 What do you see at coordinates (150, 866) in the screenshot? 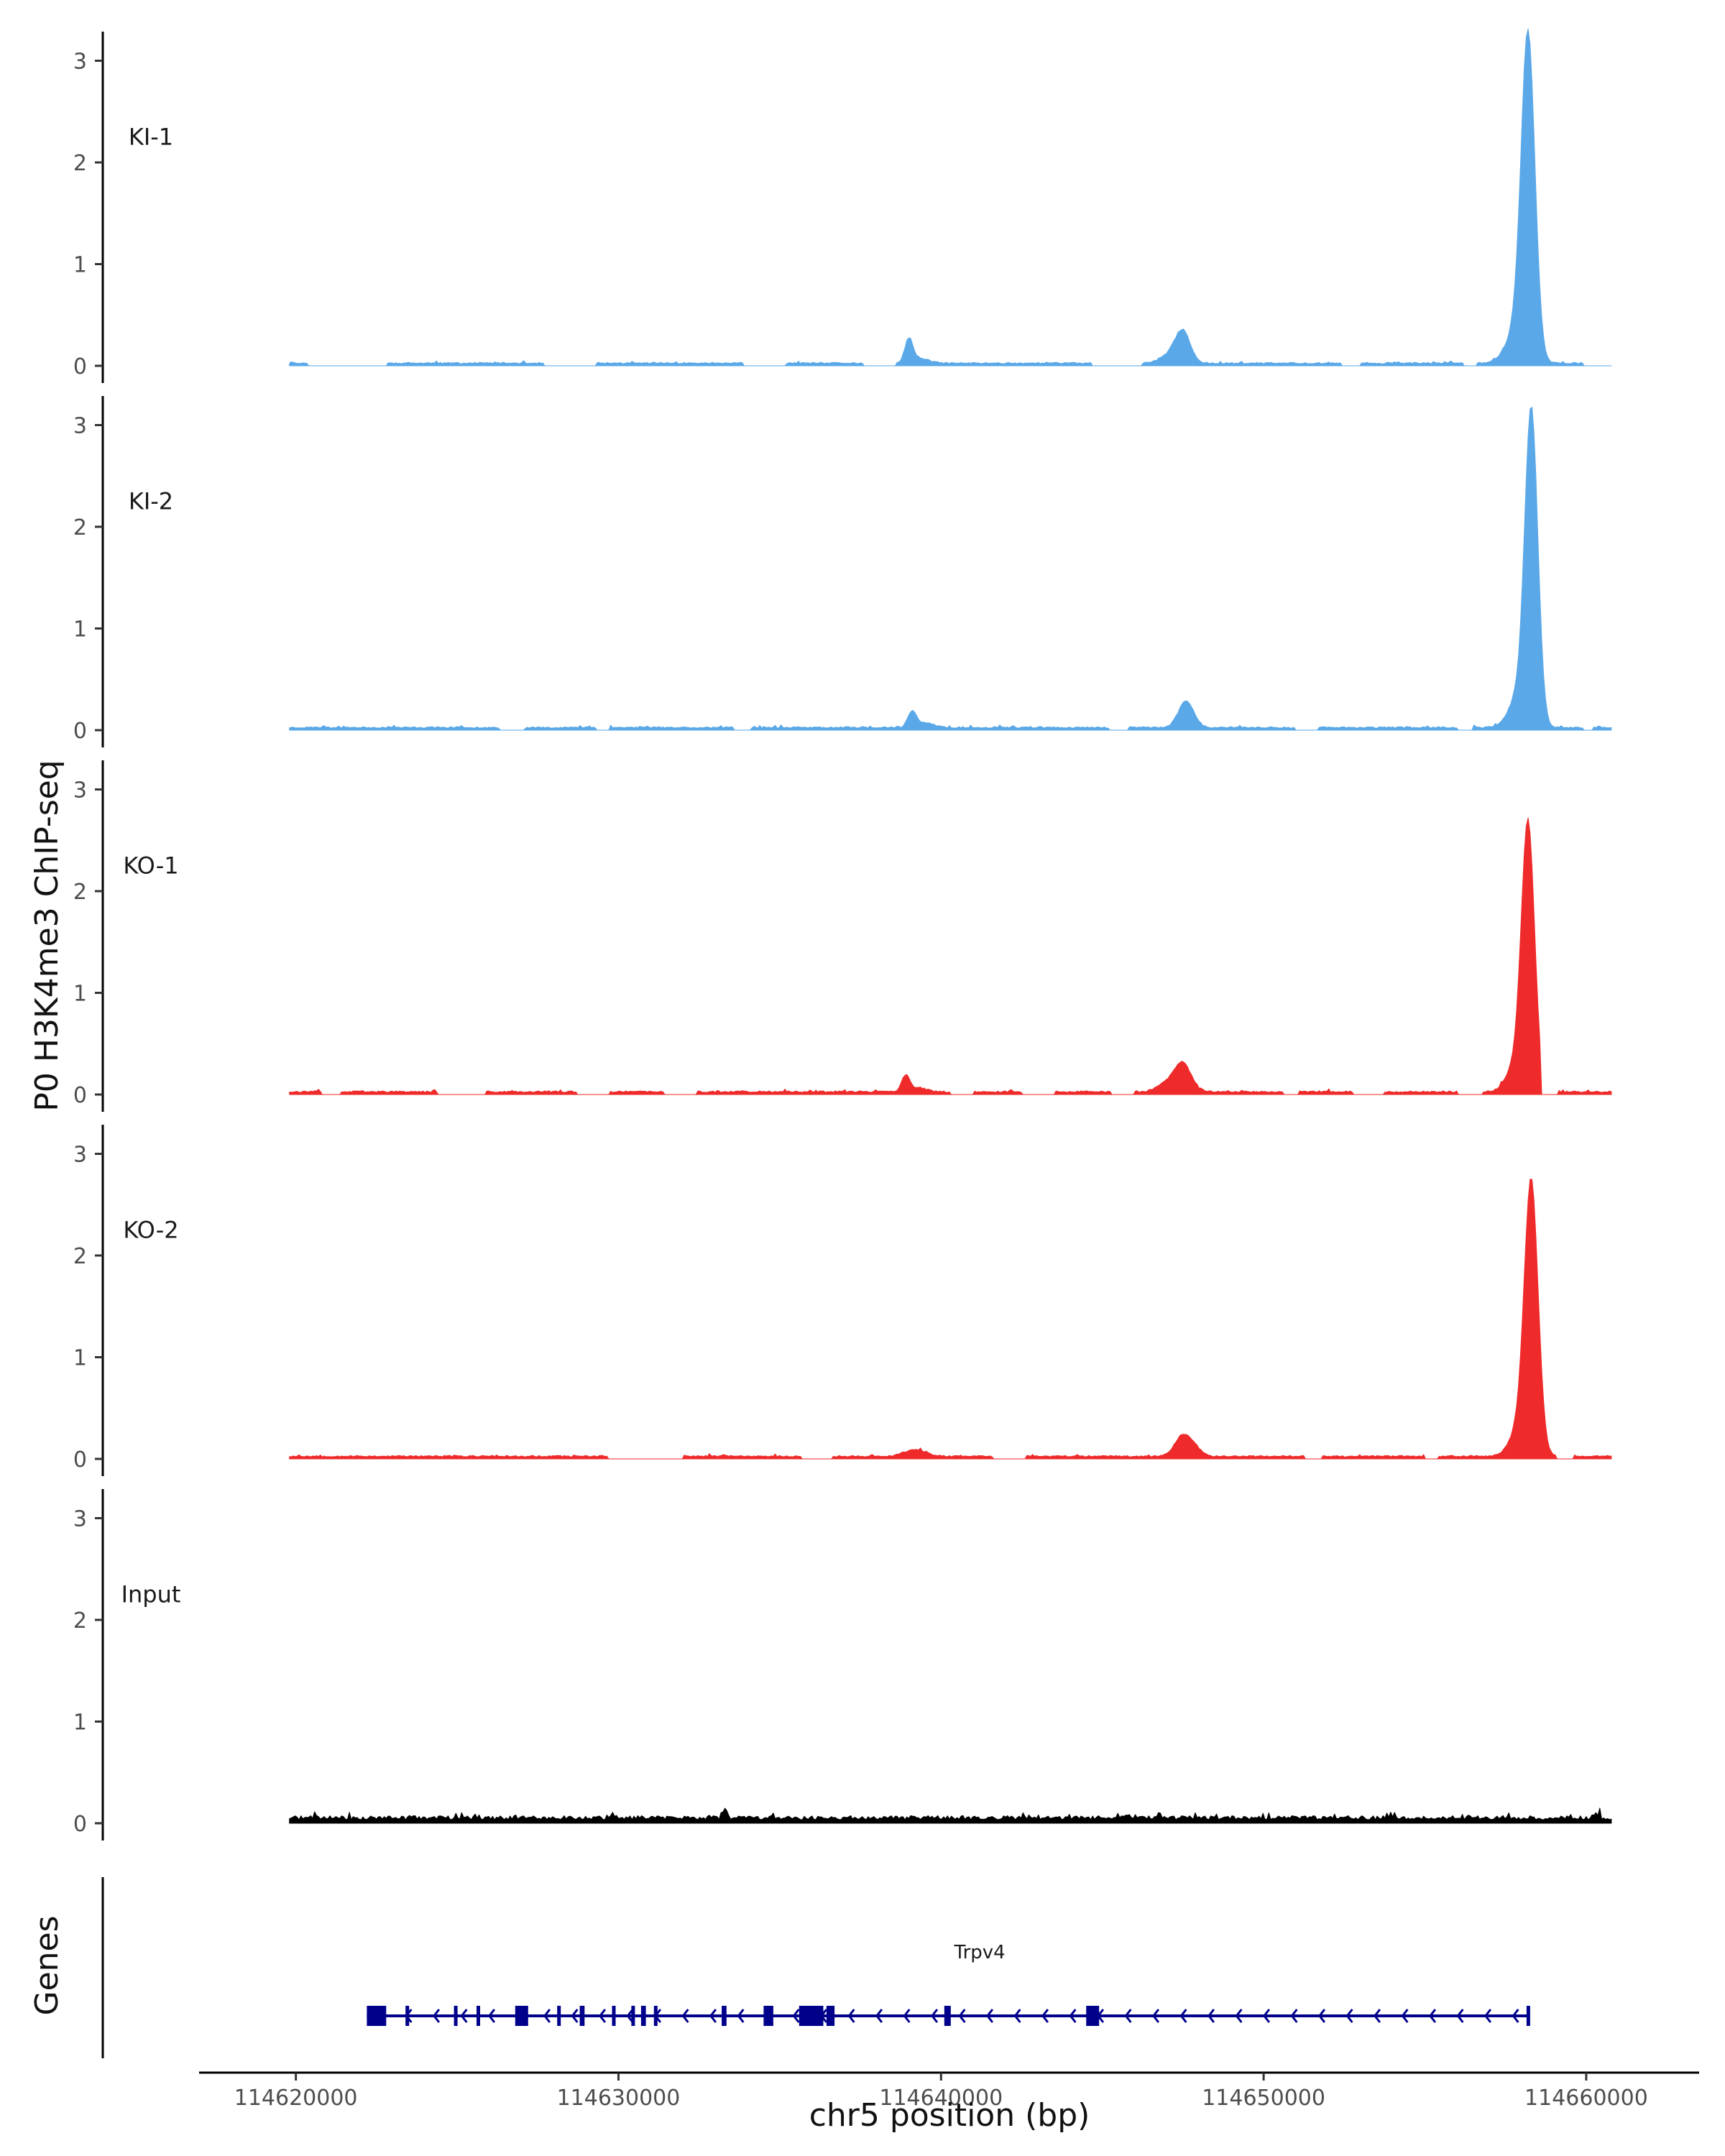
I see `track-label: KO-1` at bounding box center [150, 866].